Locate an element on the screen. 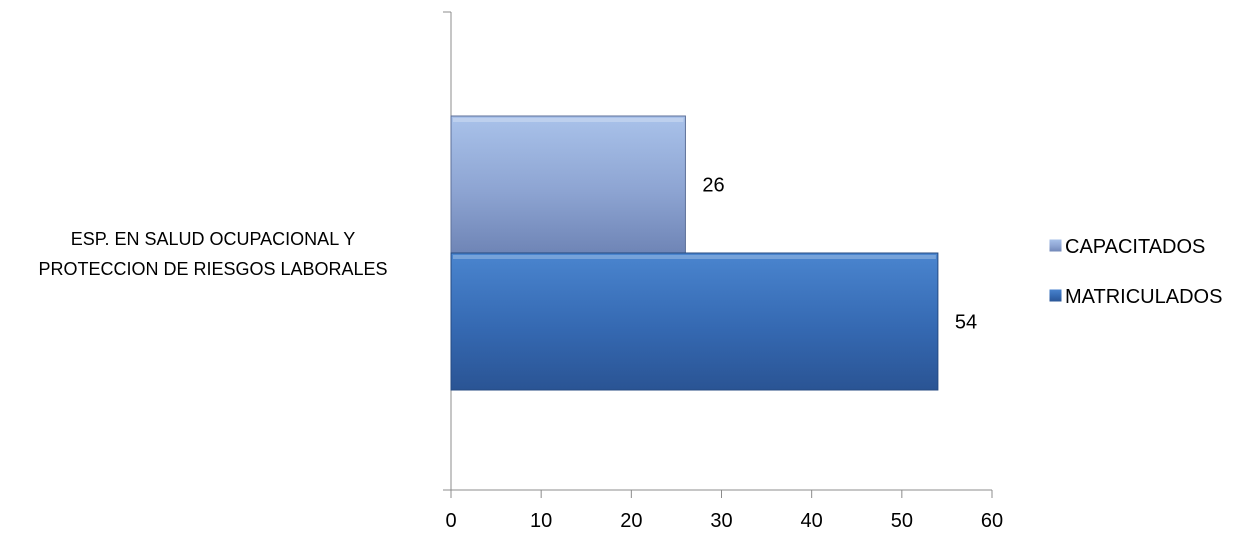 The height and width of the screenshot is (538, 1250). legend-item-capacitados: CAPACITADOS is located at coordinates (1127, 247).